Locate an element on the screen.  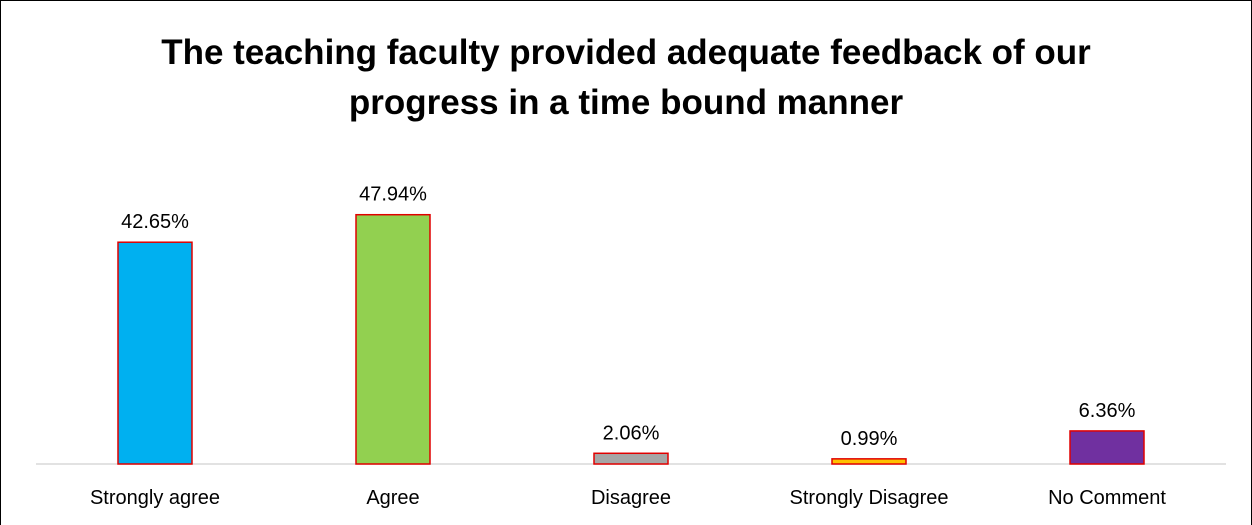
x-tick-label: Agree is located at coordinates (392, 498).